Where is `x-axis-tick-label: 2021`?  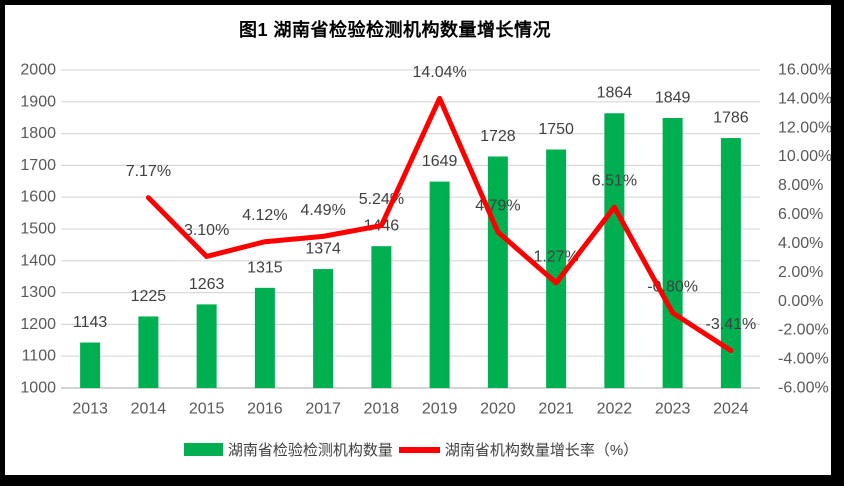
x-axis-tick-label: 2021 is located at coordinates (556, 409).